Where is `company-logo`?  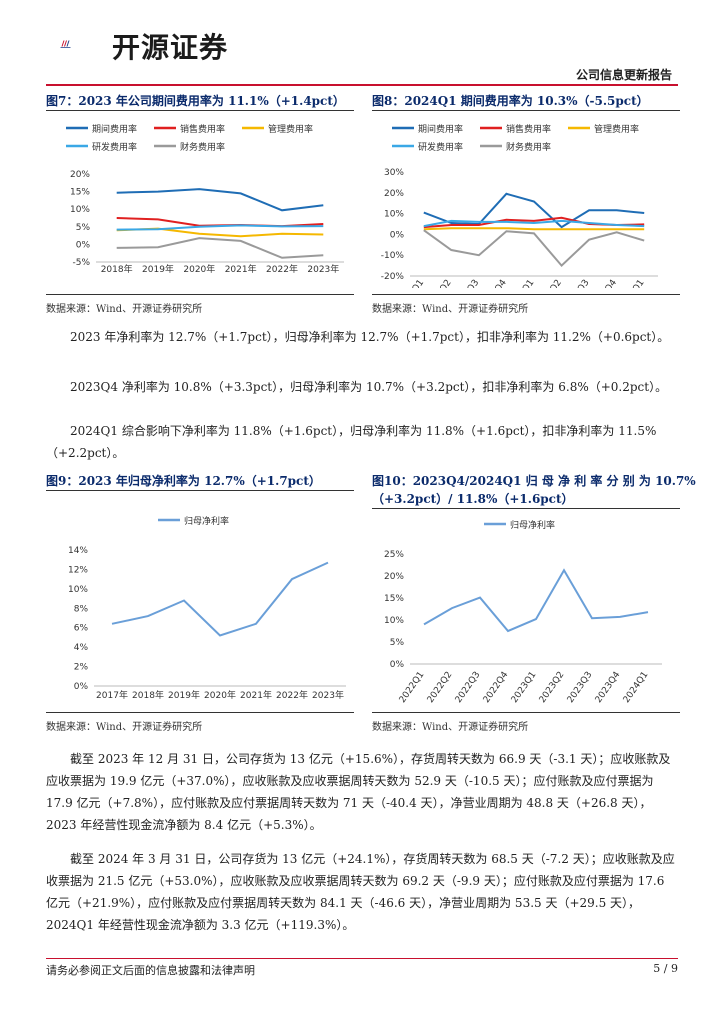
company-logo is located at coordinates (65, 44).